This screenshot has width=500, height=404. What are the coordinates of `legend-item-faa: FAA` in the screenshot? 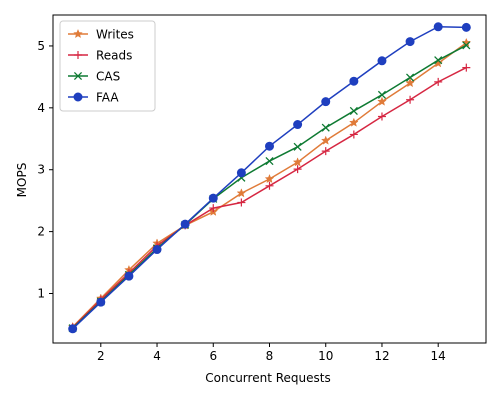 It's located at (93, 98).